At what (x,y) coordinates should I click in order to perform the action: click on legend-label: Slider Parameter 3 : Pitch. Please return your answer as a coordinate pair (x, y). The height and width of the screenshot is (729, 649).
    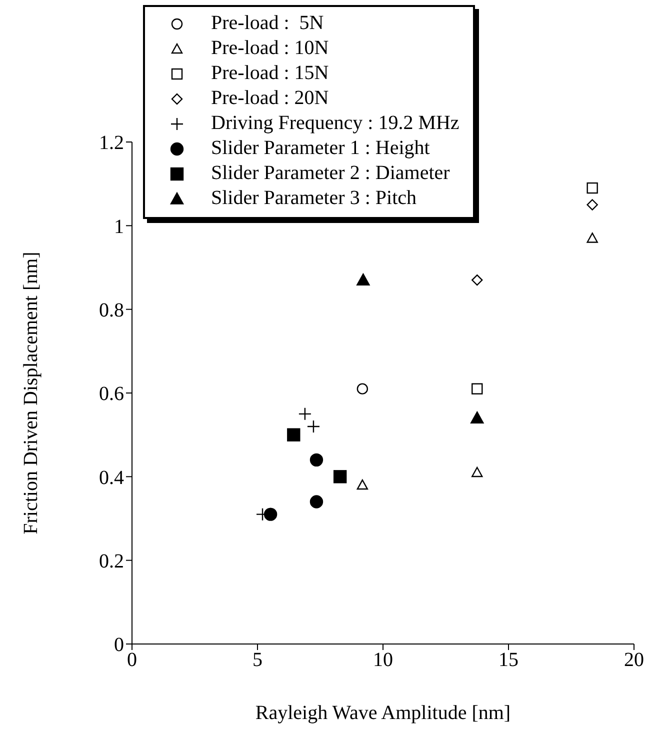
    Looking at the image, I should click on (314, 198).